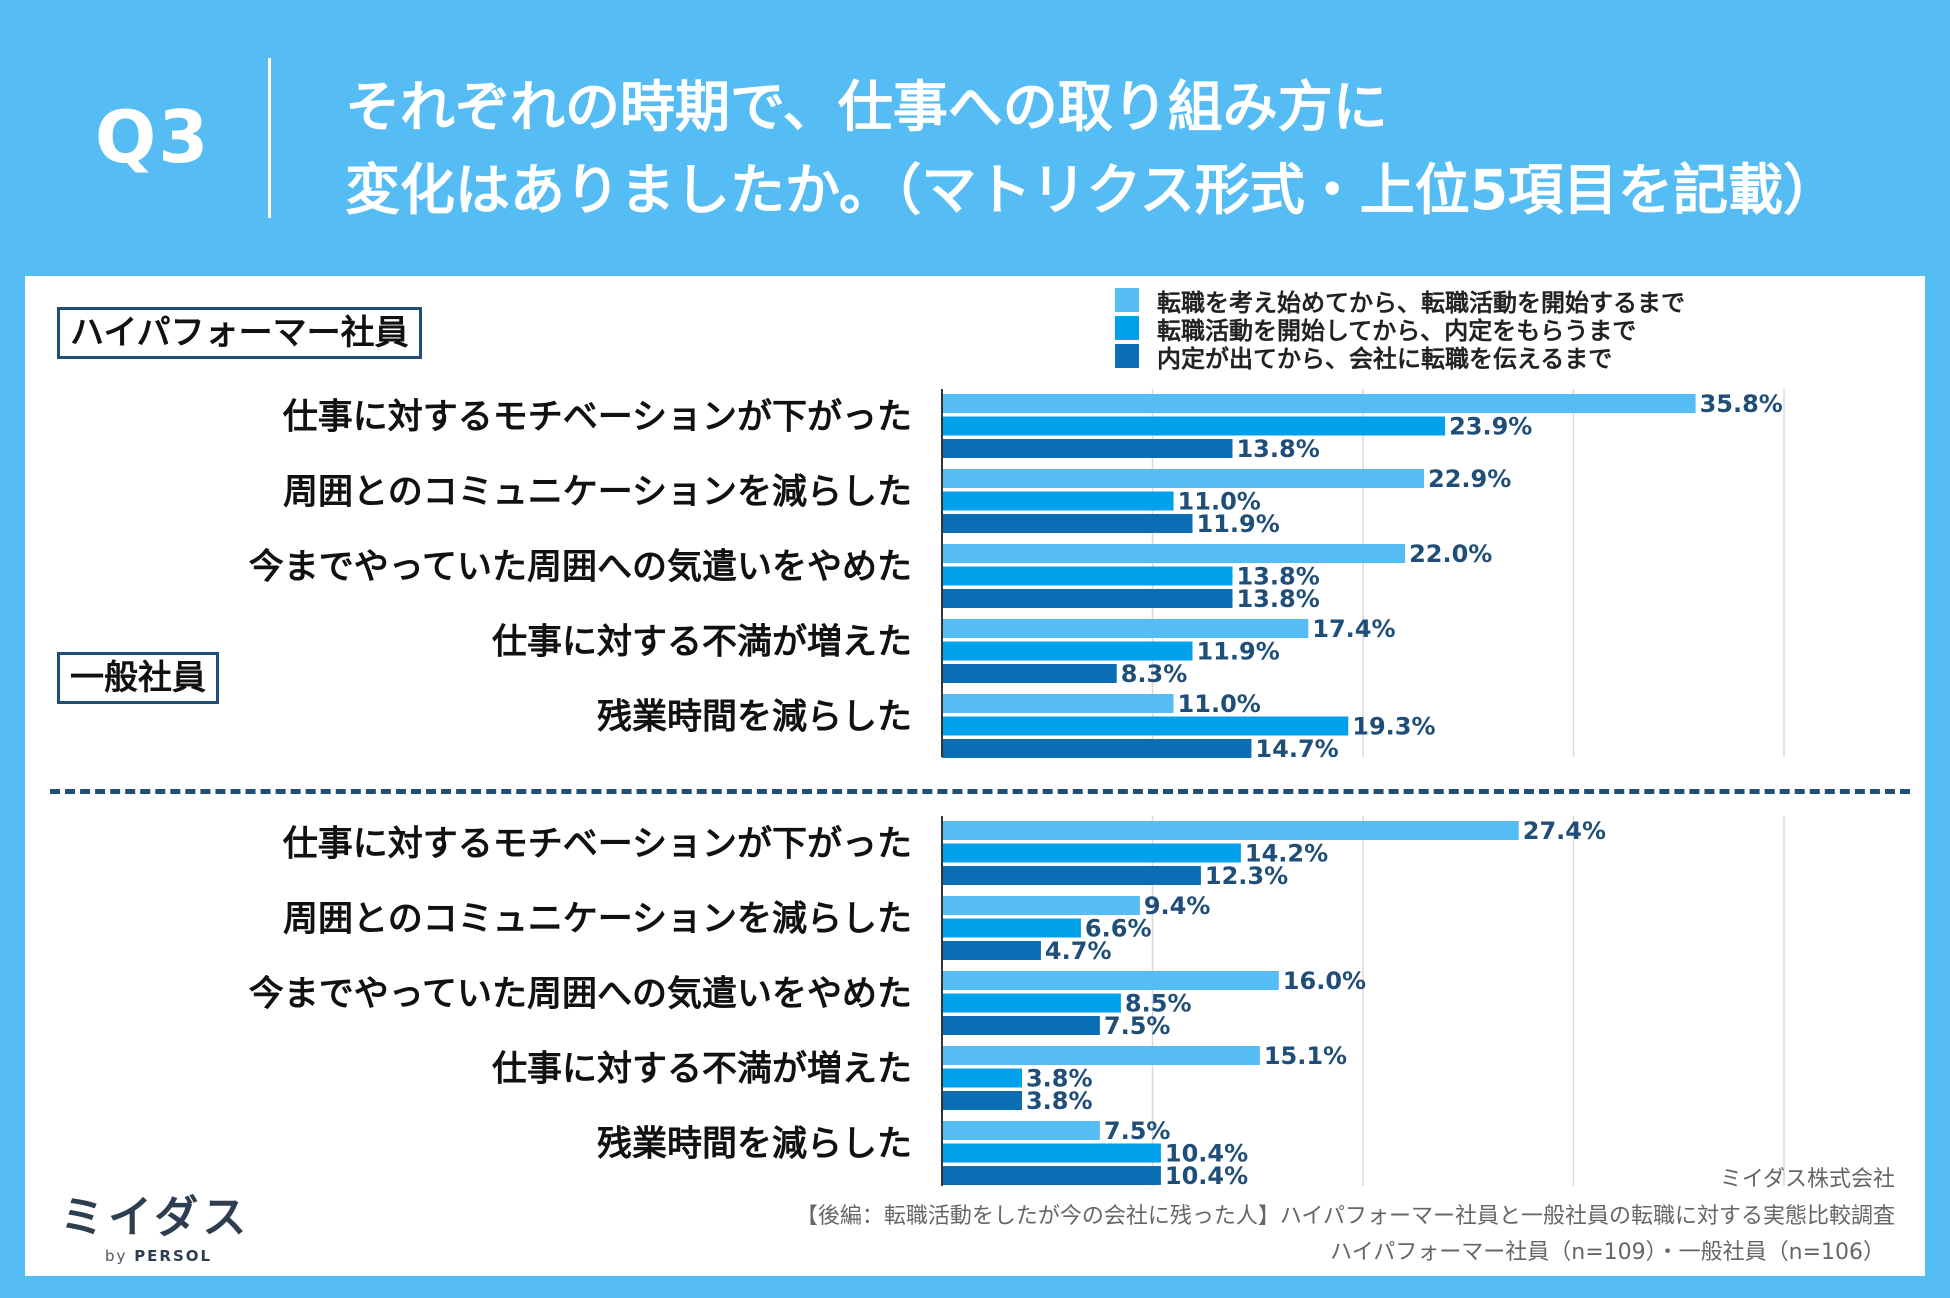 The image size is (1950, 1298). What do you see at coordinates (1385, 358) in the screenshot?
I see `legend-label: 内定が出てから、会社に転職を伝えるまで` at bounding box center [1385, 358].